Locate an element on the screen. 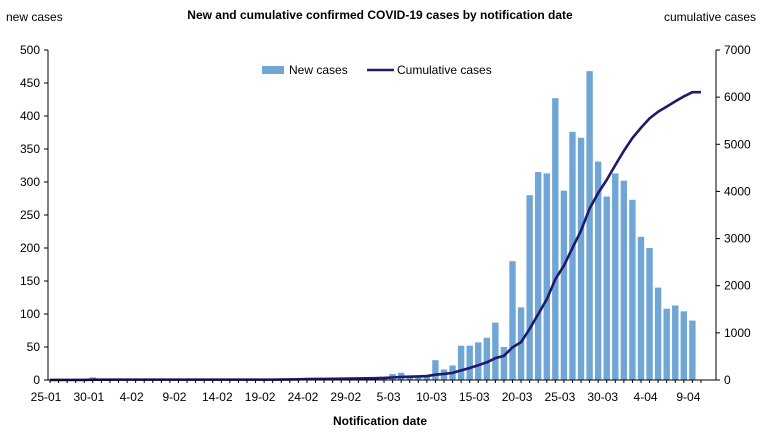 Image resolution: width=760 pixels, height=442 pixels. left-tick-label: 500 is located at coordinates (30, 50).